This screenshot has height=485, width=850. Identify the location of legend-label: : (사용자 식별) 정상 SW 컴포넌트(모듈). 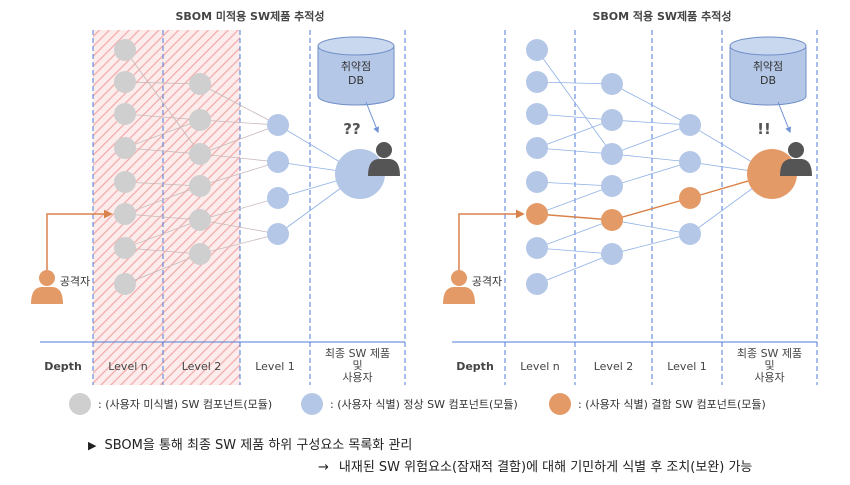
(424, 404).